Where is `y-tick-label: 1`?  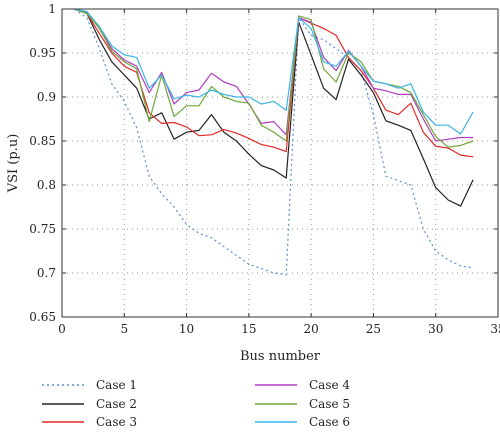 y-tick-label: 1 is located at coordinates (52, 9).